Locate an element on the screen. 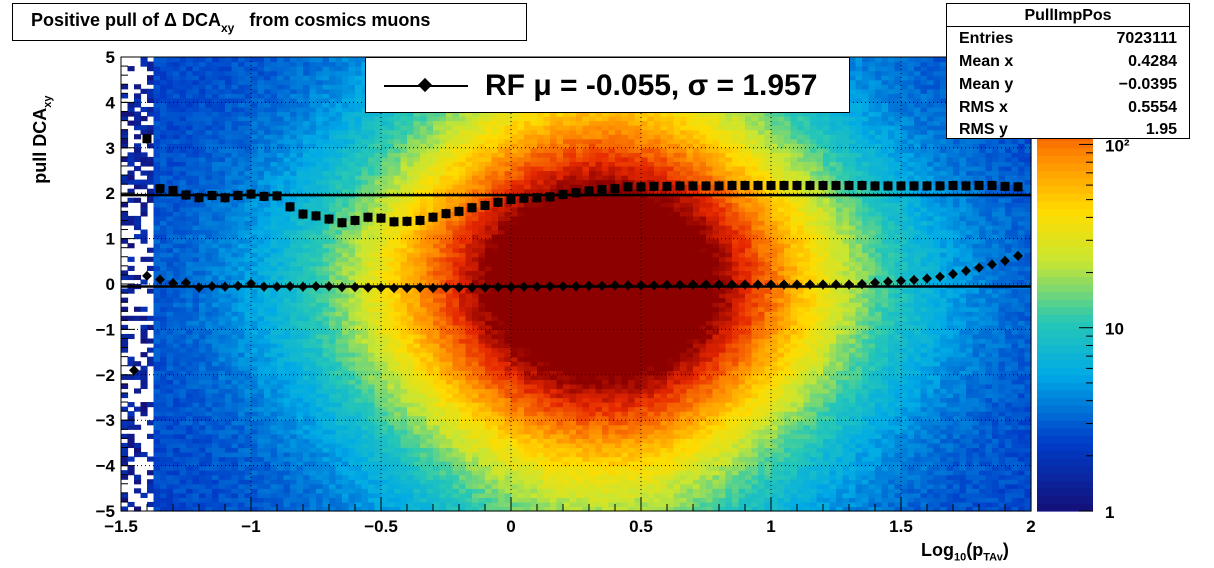 The width and height of the screenshot is (1214, 568). stats-key: RMS x is located at coordinates (983, 107).